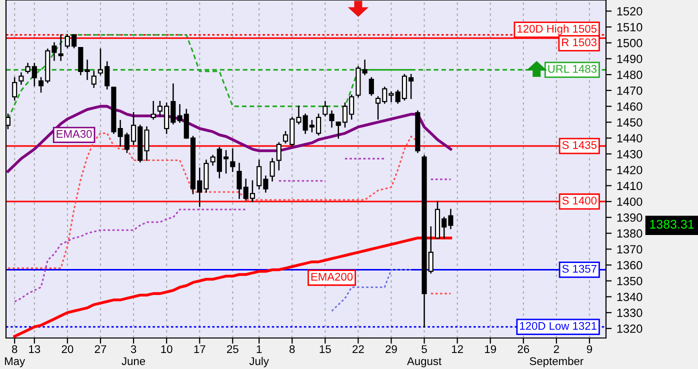  I want to click on y-tick-label: 1450, so click(629, 122).